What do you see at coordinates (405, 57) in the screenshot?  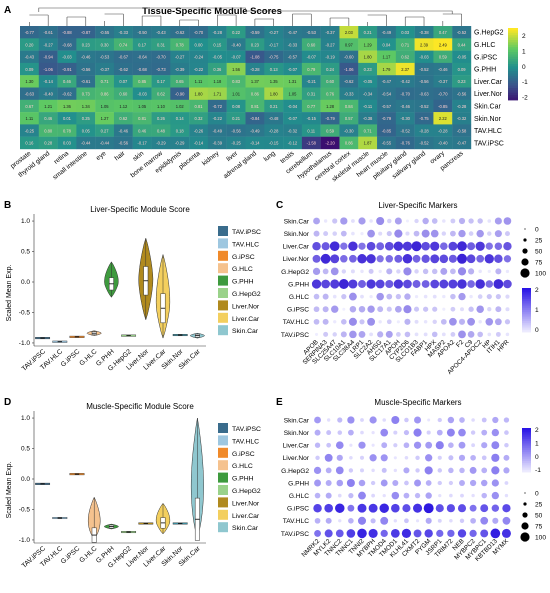 I see `heatmap-cell-label: 0.62` at bounding box center [405, 57].